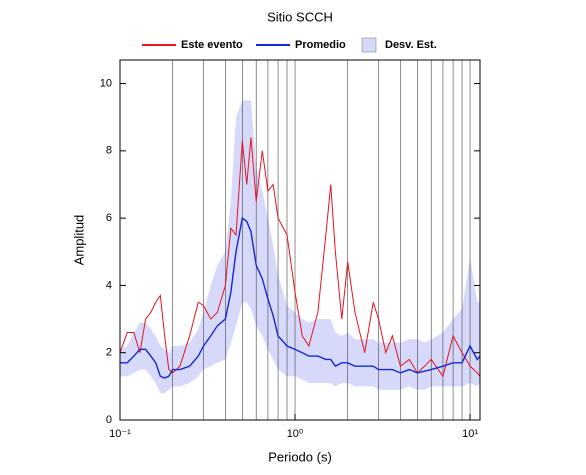  What do you see at coordinates (120, 434) in the screenshot?
I see `x-tick-label: 10⁻¹` at bounding box center [120, 434].